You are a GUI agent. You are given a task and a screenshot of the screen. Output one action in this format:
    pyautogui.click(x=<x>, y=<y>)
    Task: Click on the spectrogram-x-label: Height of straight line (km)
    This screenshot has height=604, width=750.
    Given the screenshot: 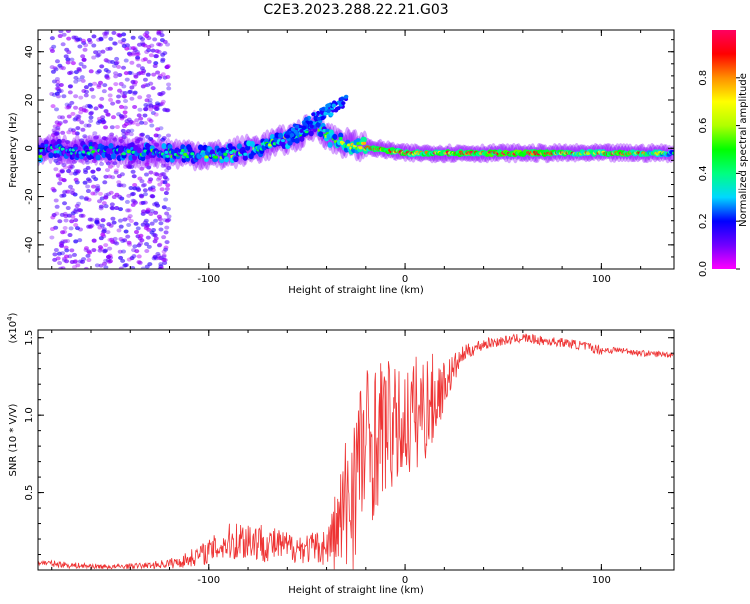 What is the action you would take?
    pyautogui.click(x=356, y=290)
    